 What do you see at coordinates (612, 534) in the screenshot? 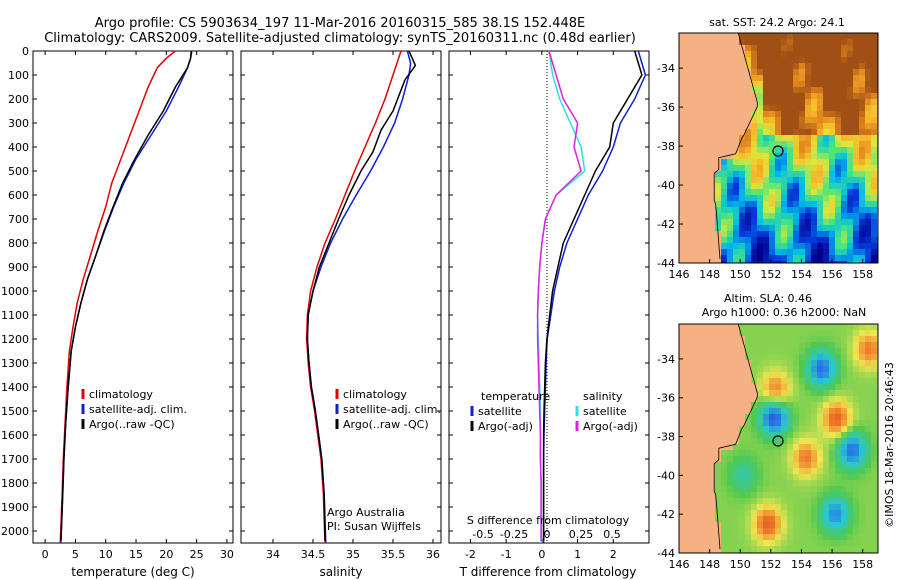
I see `s-tick-label: 0.5` at bounding box center [612, 534].